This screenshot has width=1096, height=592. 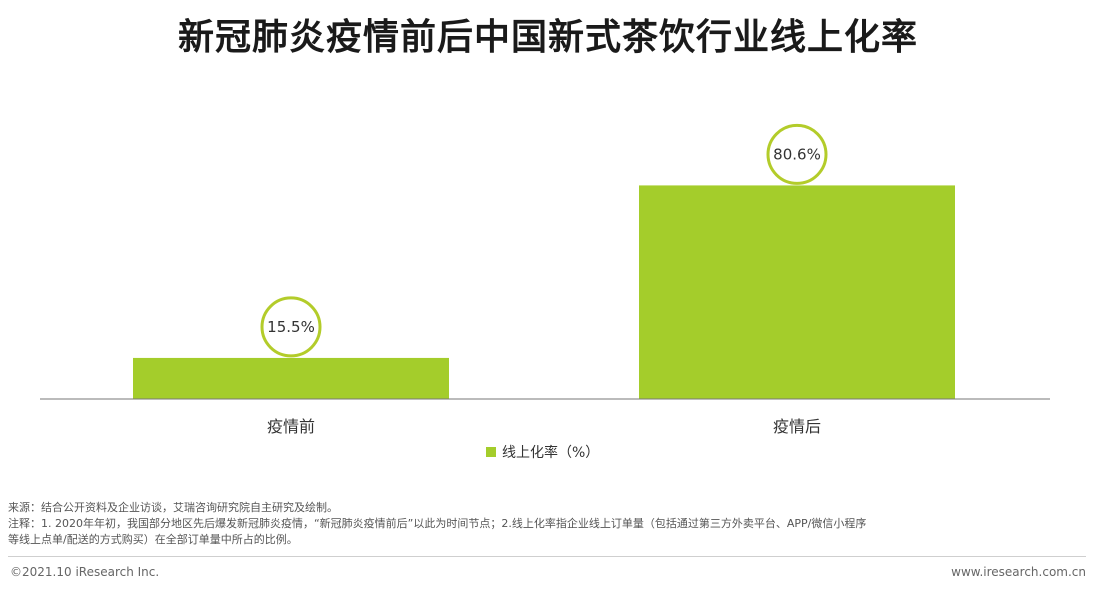 I want to click on legend-swatch, so click(x=491, y=452).